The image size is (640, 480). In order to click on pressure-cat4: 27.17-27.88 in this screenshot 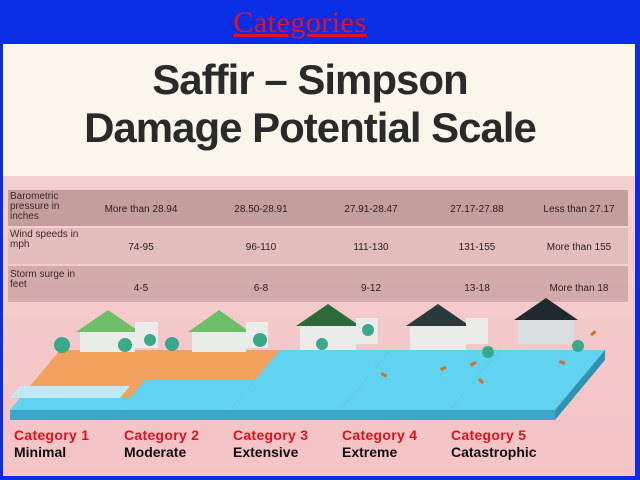, I will do `click(477, 209)`.